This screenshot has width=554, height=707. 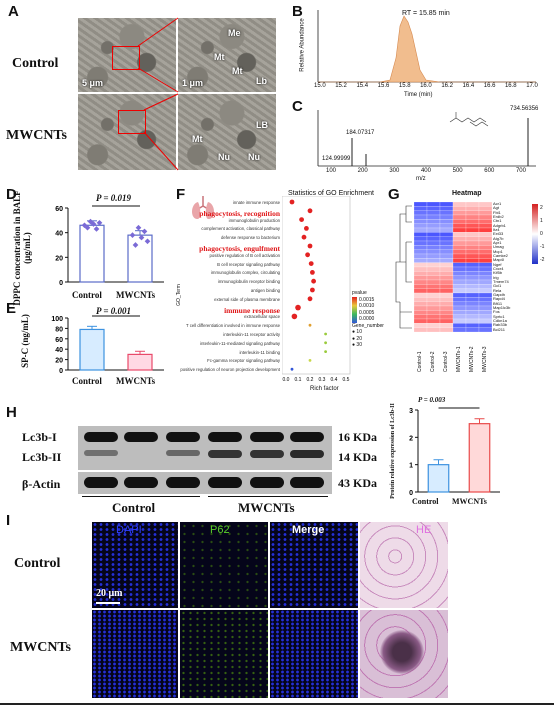 What do you see at coordinates (35, 63) in the screenshot?
I see `panel-a-row1-label: Control` at bounding box center [35, 63].